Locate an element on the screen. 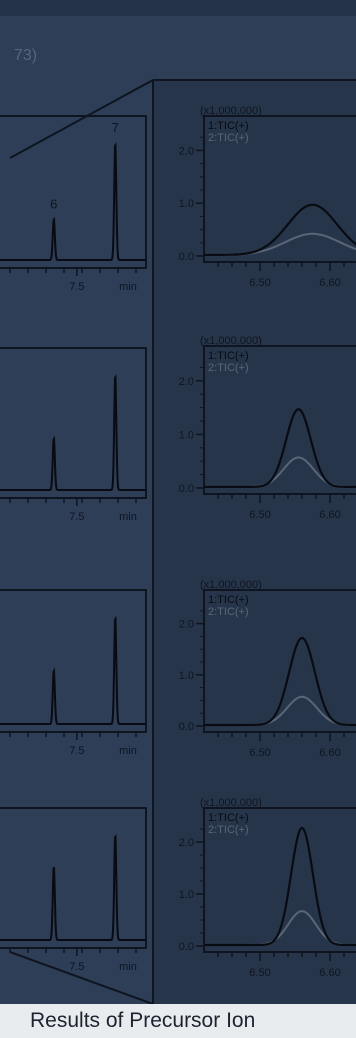 The height and width of the screenshot is (1038, 356). zoom-connector-top is located at coordinates (81, 119).